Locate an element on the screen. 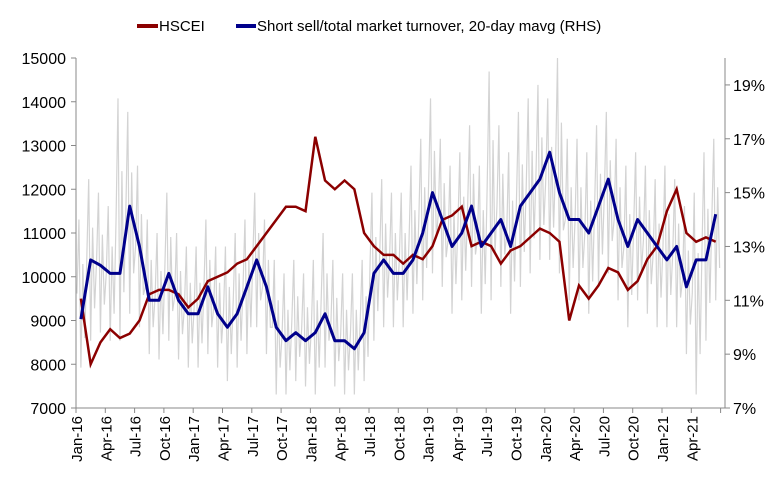 Image resolution: width=766 pixels, height=478 pixels. left-tick-label: 13000 is located at coordinates (44, 147).